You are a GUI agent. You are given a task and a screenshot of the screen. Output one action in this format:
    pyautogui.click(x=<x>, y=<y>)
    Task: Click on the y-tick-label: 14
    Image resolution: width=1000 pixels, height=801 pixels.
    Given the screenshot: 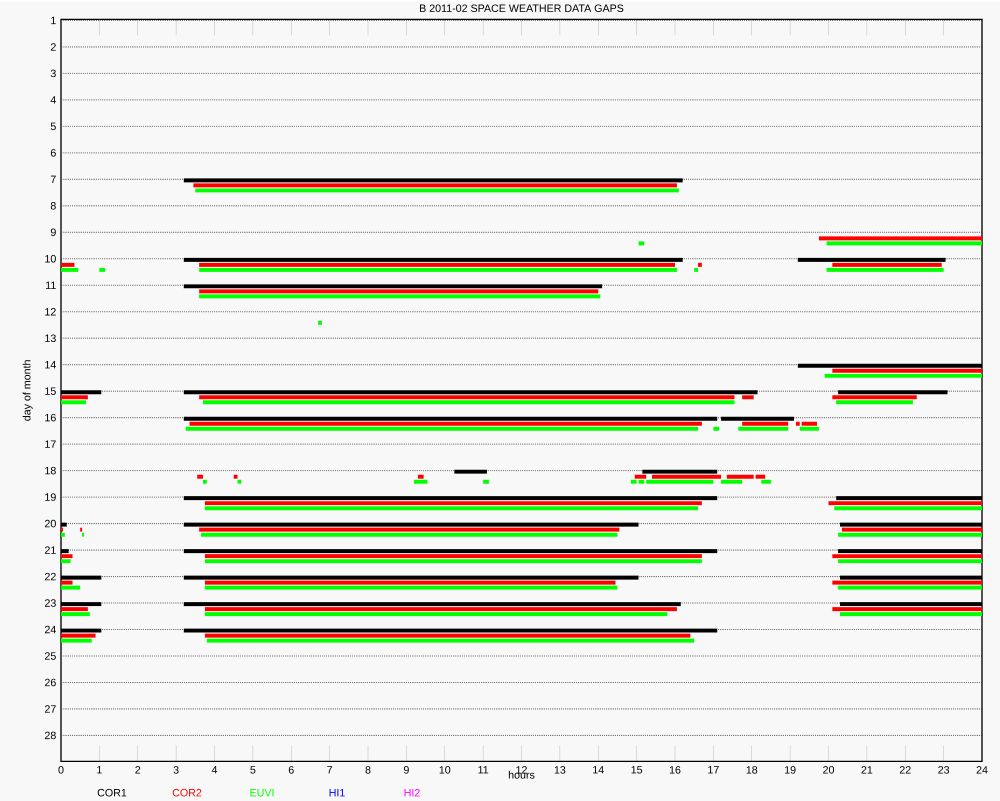 What is the action you would take?
    pyautogui.click(x=50, y=364)
    